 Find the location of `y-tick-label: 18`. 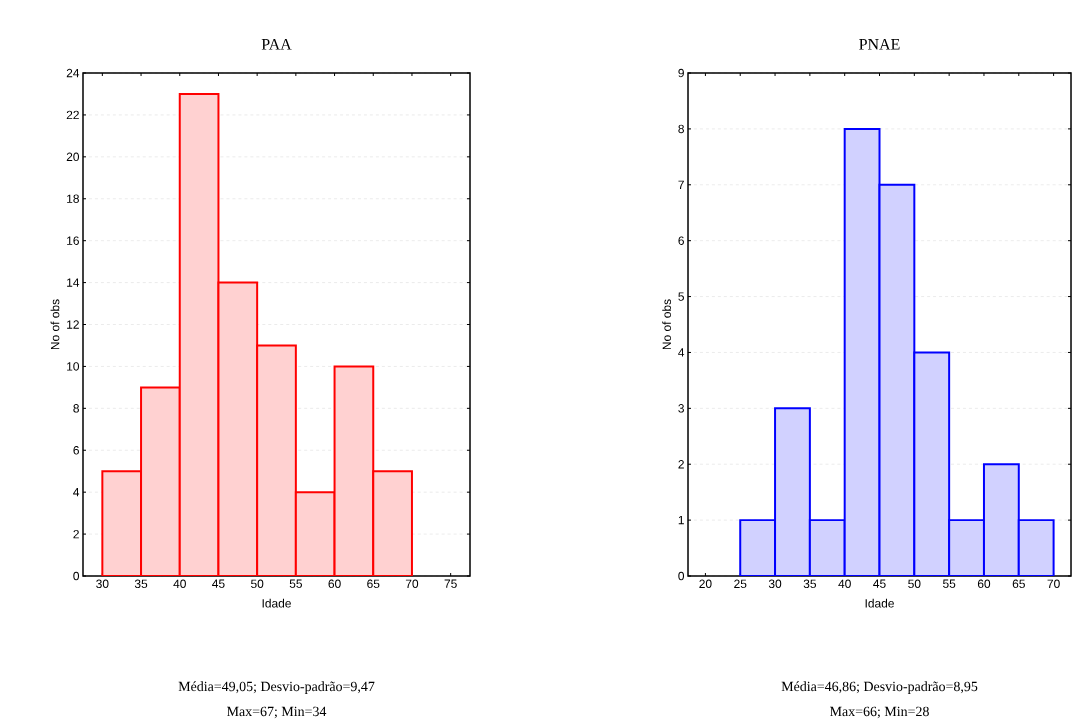

y-tick-label: 18 is located at coordinates (73, 198).